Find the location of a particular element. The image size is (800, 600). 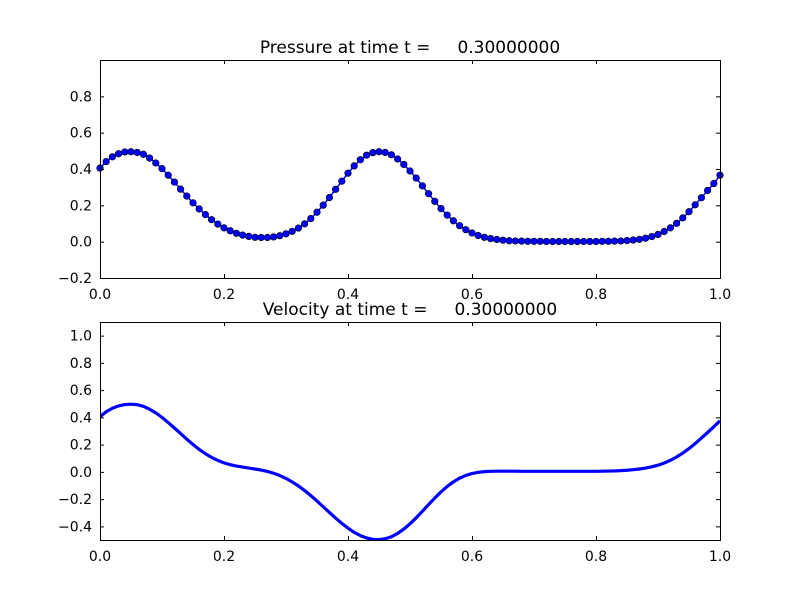

pressure-x-tick-label: 1.0 is located at coordinates (720, 295).